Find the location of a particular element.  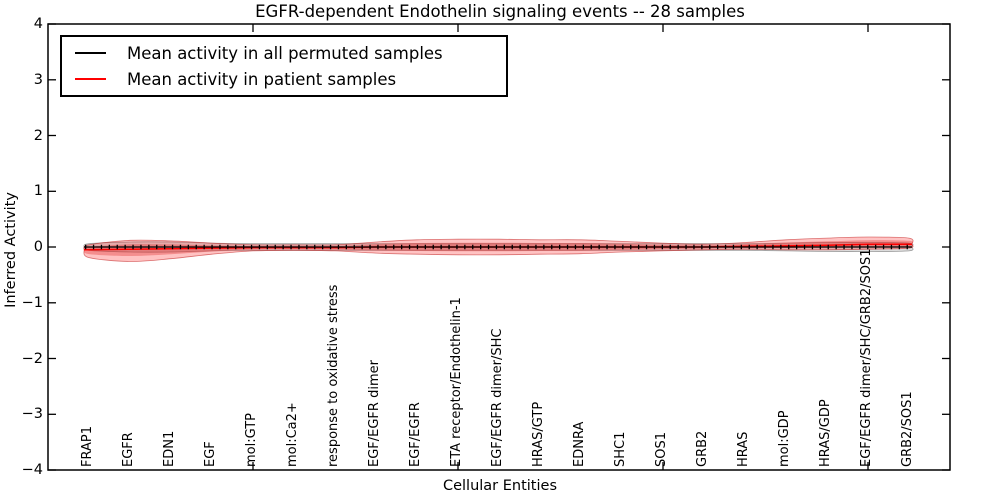

legend-item-permuted: Mean activity in all permuted samples is located at coordinates (284, 53).